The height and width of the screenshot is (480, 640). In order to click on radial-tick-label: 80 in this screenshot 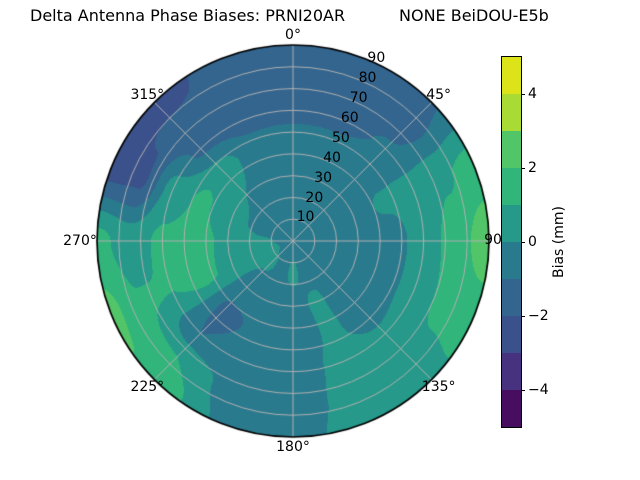, I will do `click(367, 78)`.